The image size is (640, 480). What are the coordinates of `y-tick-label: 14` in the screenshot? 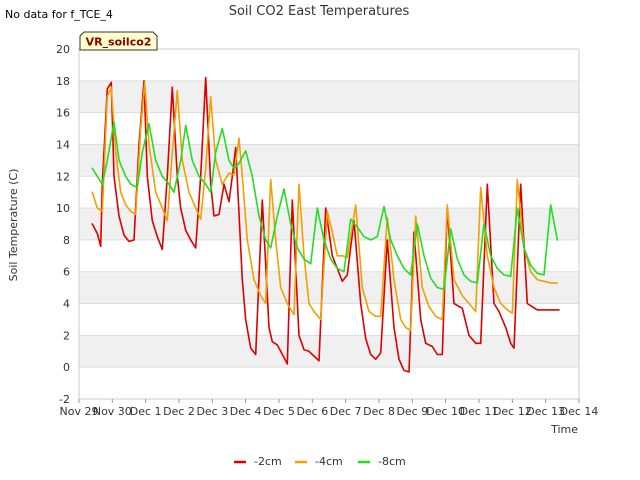 It's located at (63, 144).